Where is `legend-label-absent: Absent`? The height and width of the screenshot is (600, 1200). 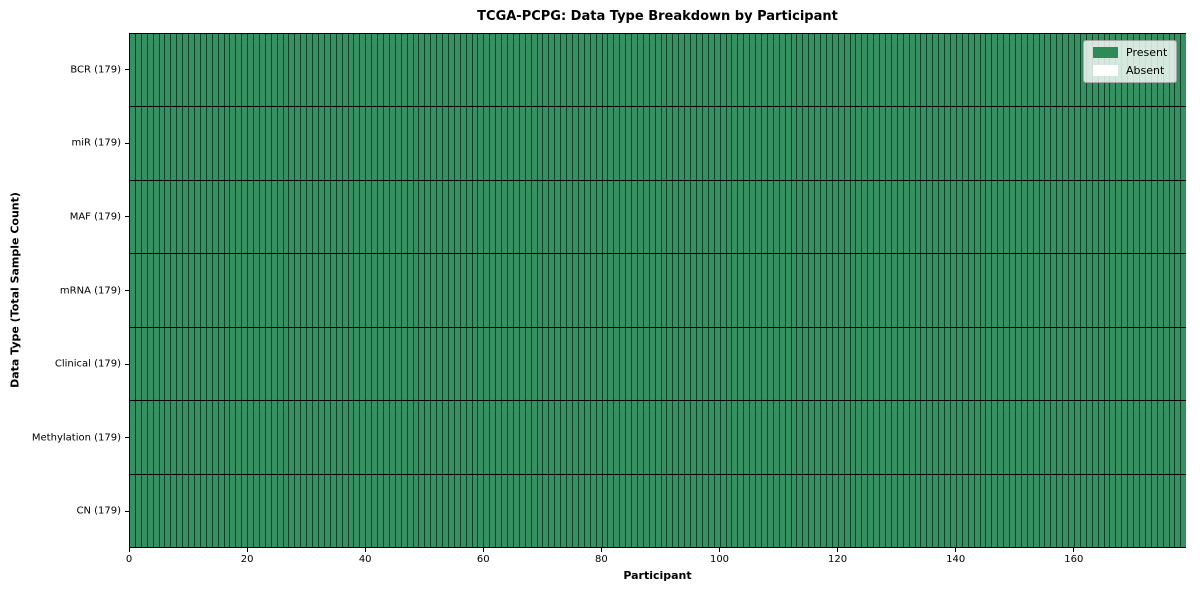 legend-label-absent: Absent is located at coordinates (1145, 70).